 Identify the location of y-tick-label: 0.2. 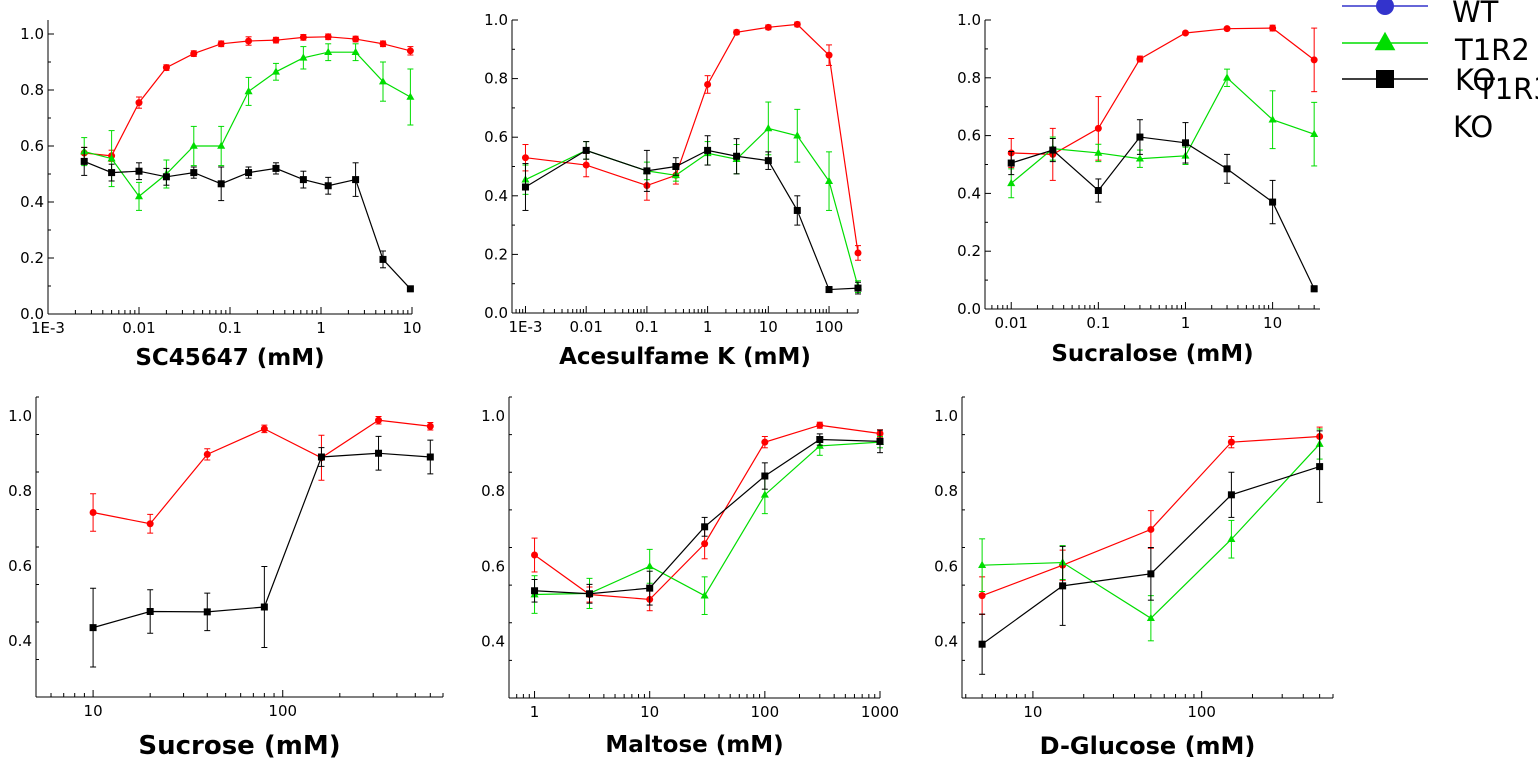
(32, 258).